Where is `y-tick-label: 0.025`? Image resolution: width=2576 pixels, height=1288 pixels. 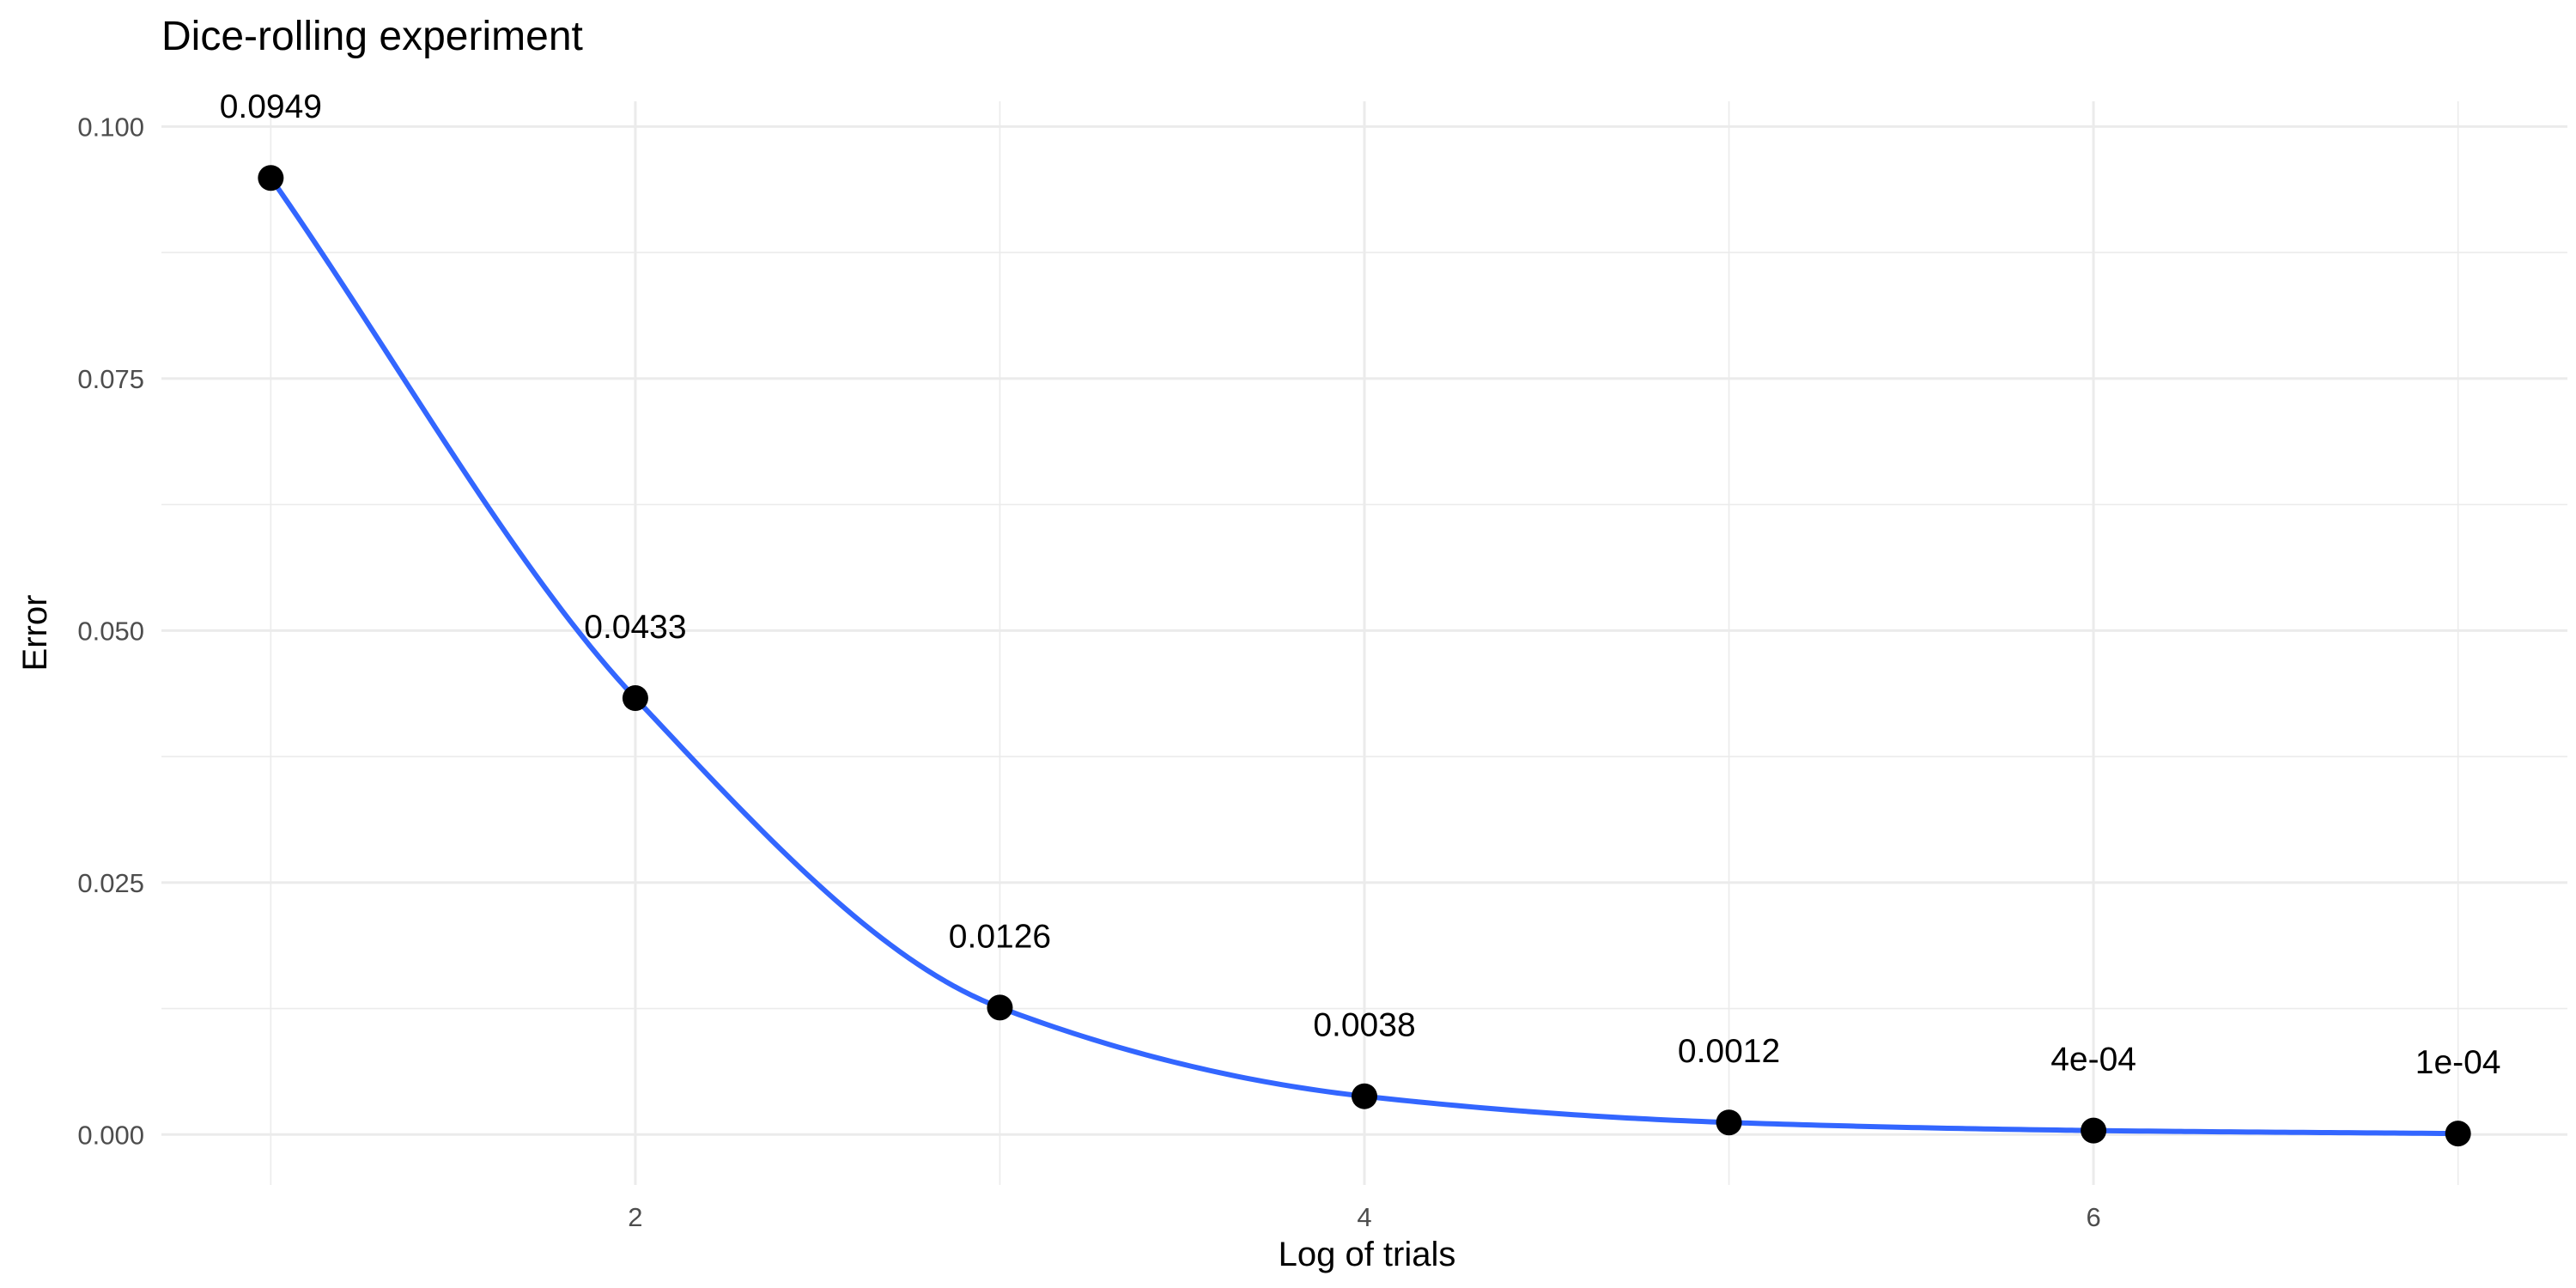 y-tick-label: 0.025 is located at coordinates (111, 883).